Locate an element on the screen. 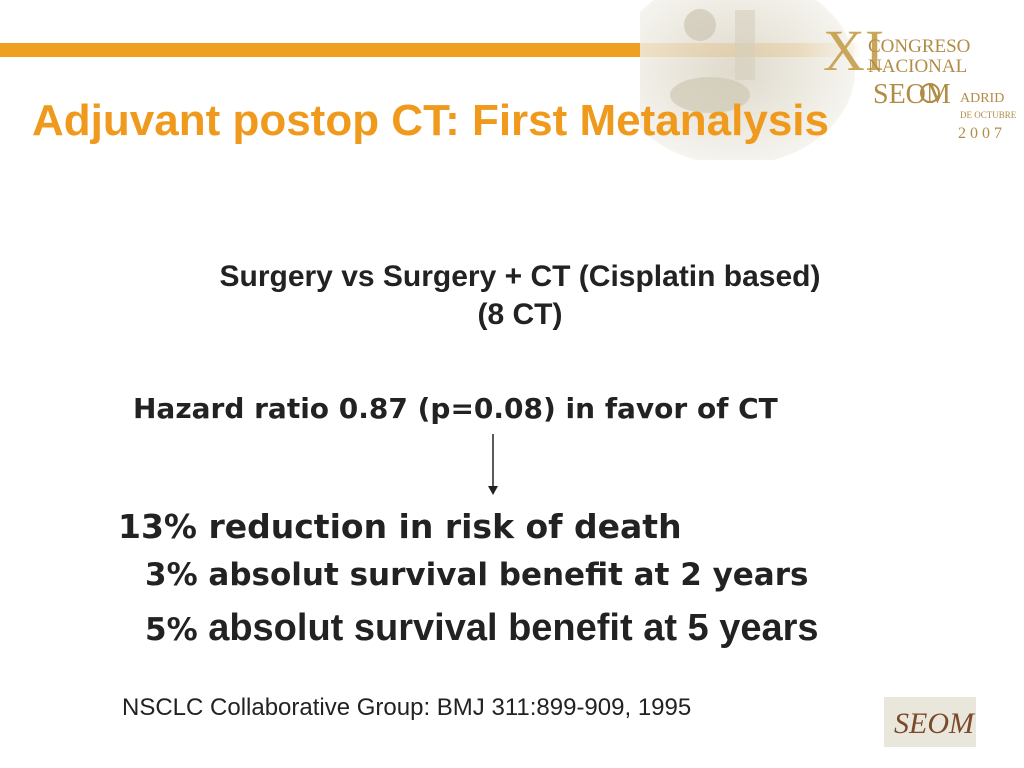 Image resolution: width=1024 pixels, height=768 pixels. subtitle-line-2: (8 CT) is located at coordinates (520, 314).